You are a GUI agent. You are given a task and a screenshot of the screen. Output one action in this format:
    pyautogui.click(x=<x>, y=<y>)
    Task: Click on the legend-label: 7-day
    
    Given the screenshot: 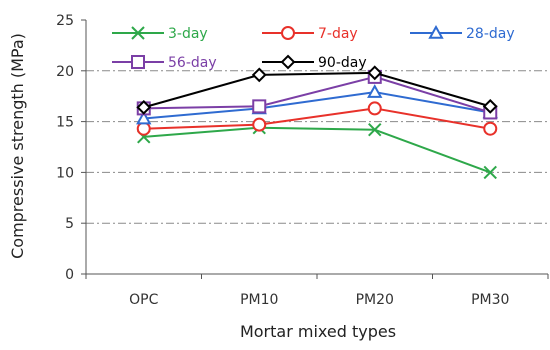 What is the action you would take?
    pyautogui.click(x=338, y=34)
    